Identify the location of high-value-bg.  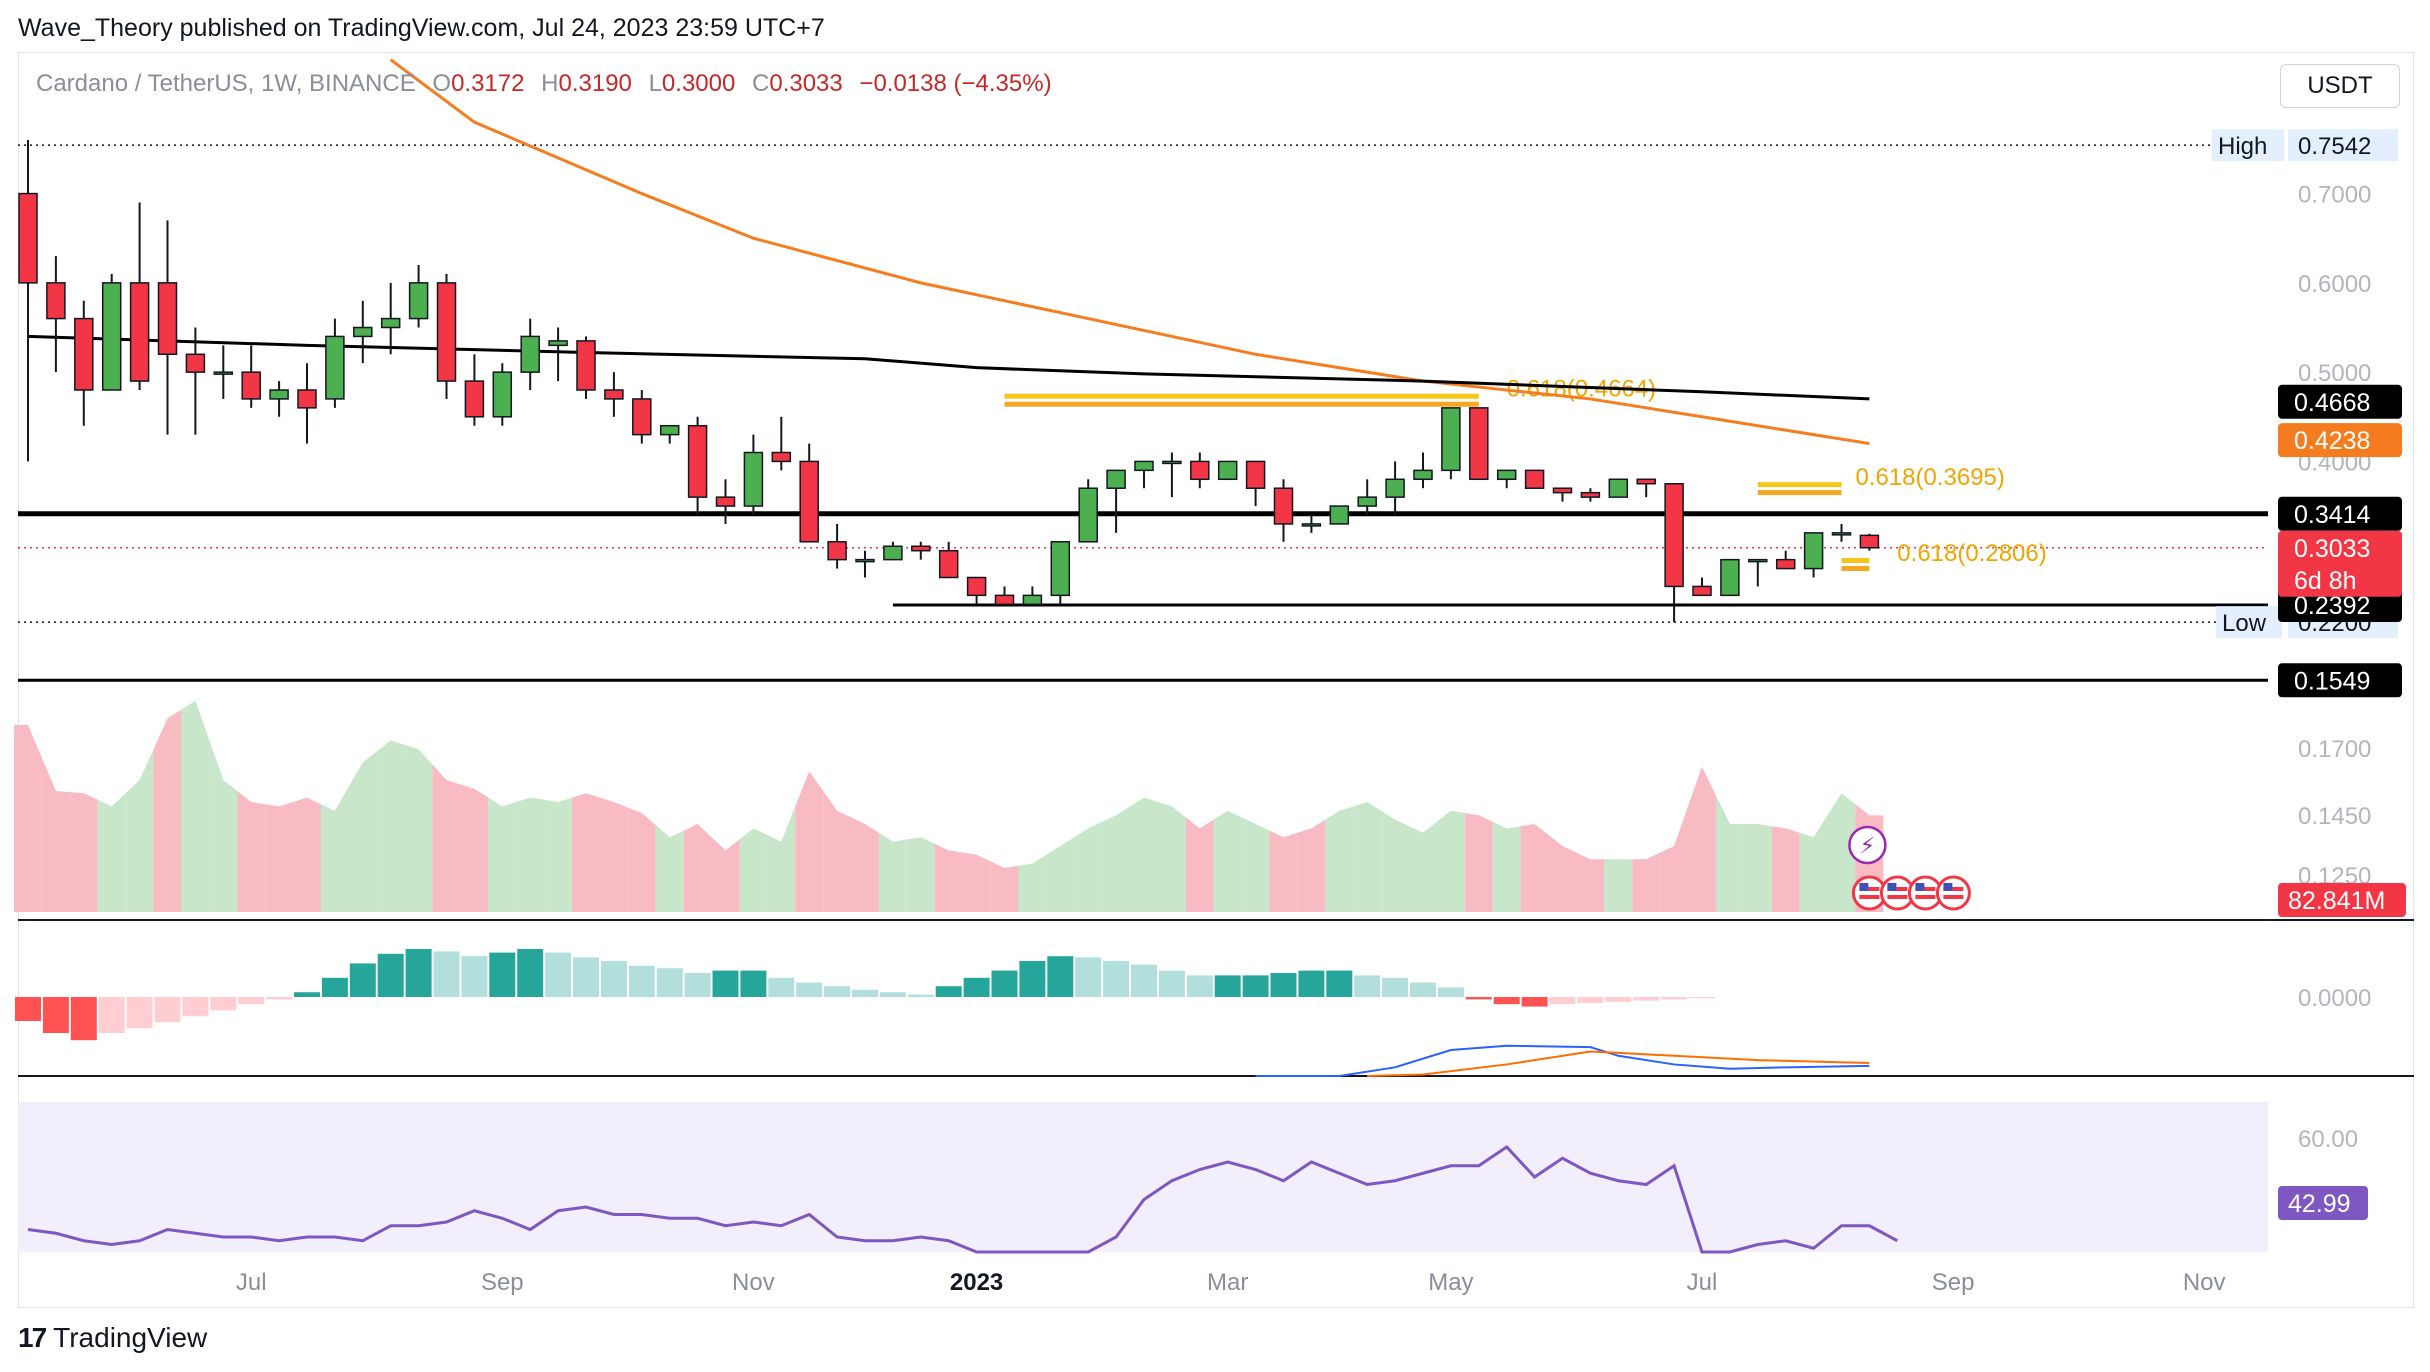
(2343, 145).